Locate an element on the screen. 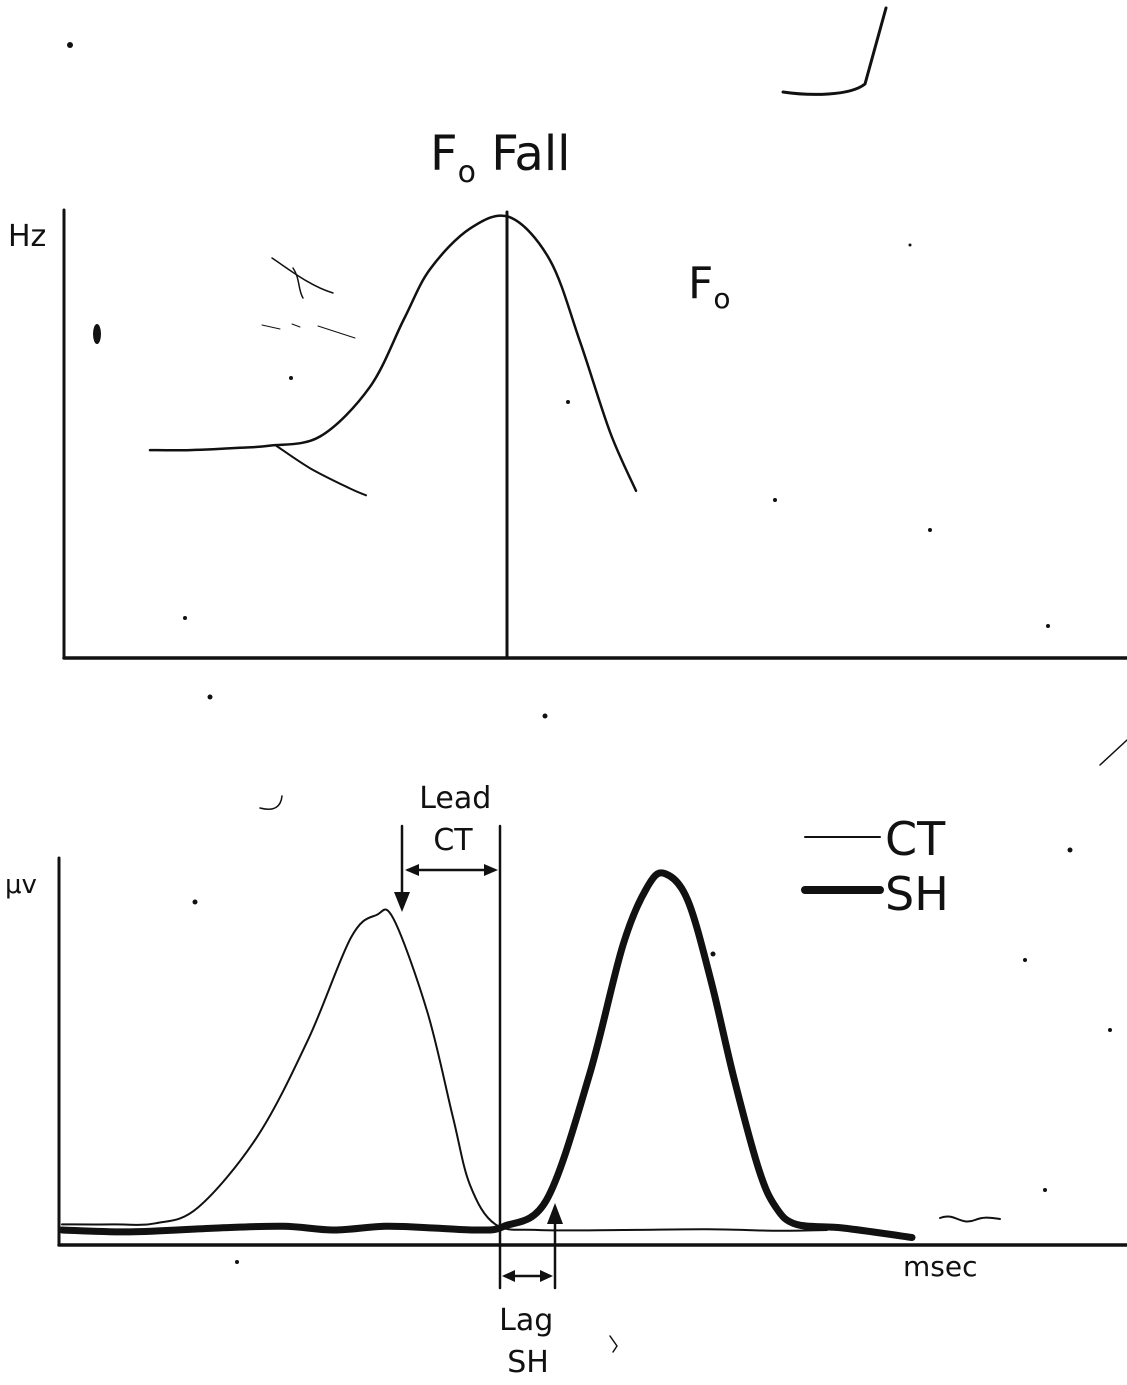 The width and height of the screenshot is (1127, 1385). f0-curve-label: Fo is located at coordinates (709, 286).